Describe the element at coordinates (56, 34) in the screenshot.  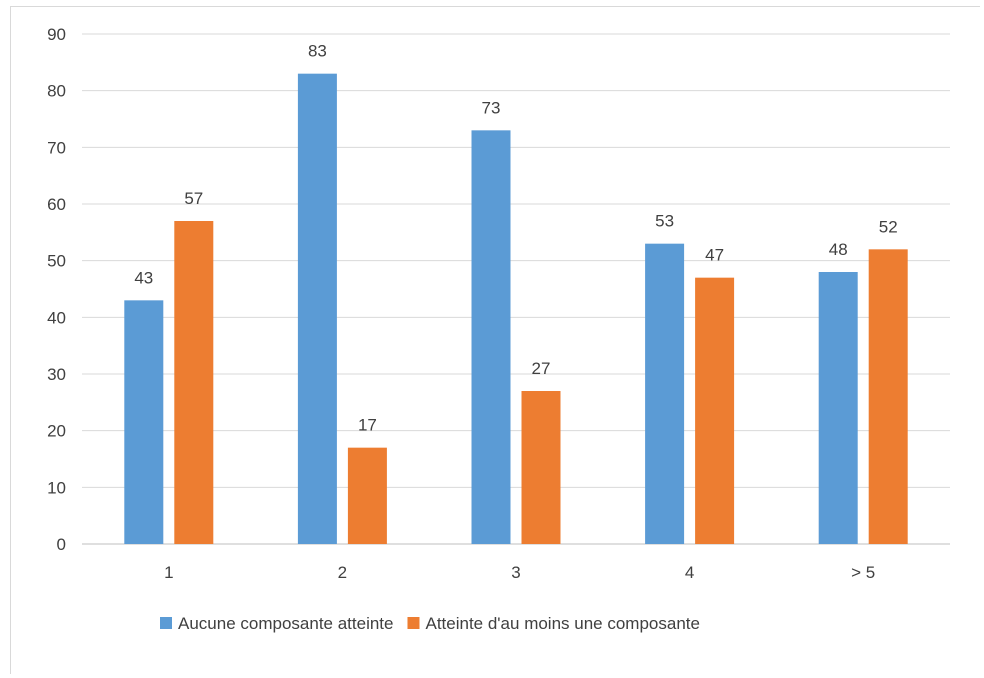
I see `y-tick-label: 90` at that location.